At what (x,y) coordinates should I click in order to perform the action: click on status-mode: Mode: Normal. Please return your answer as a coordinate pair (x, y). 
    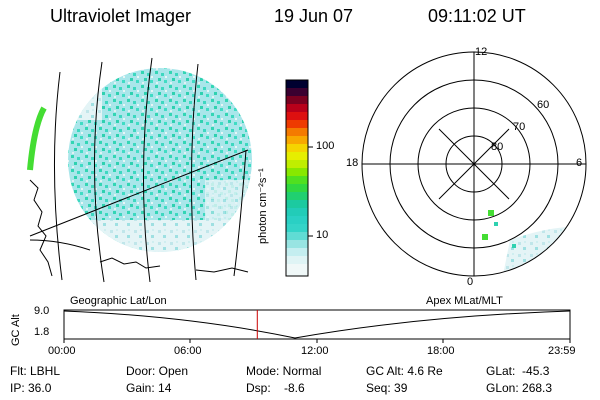
    Looking at the image, I should click on (284, 371).